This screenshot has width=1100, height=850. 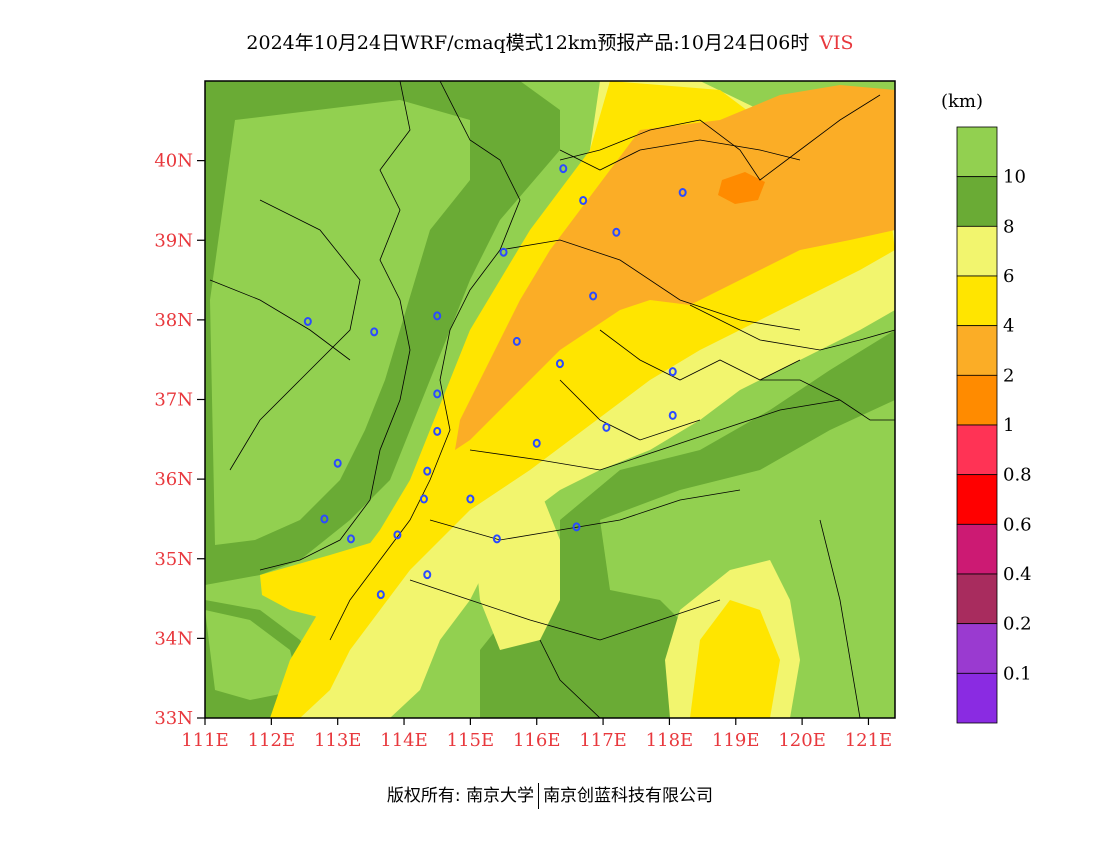 What do you see at coordinates (272, 740) in the screenshot?
I see `lon-tick-label: 112E` at bounding box center [272, 740].